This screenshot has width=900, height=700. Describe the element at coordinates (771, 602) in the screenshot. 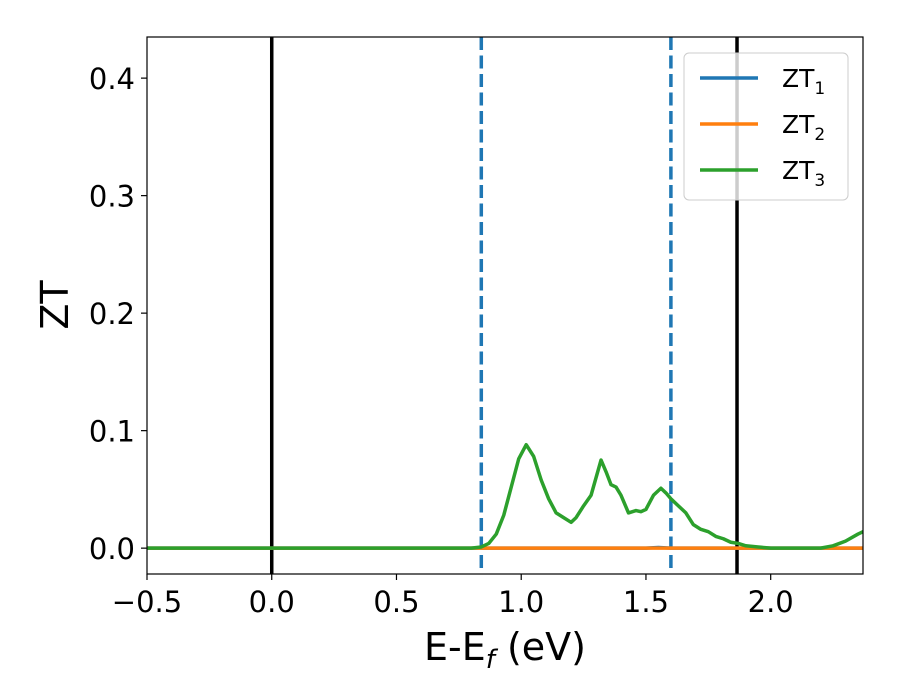

I see `x-tick-label: 2.0` at that location.